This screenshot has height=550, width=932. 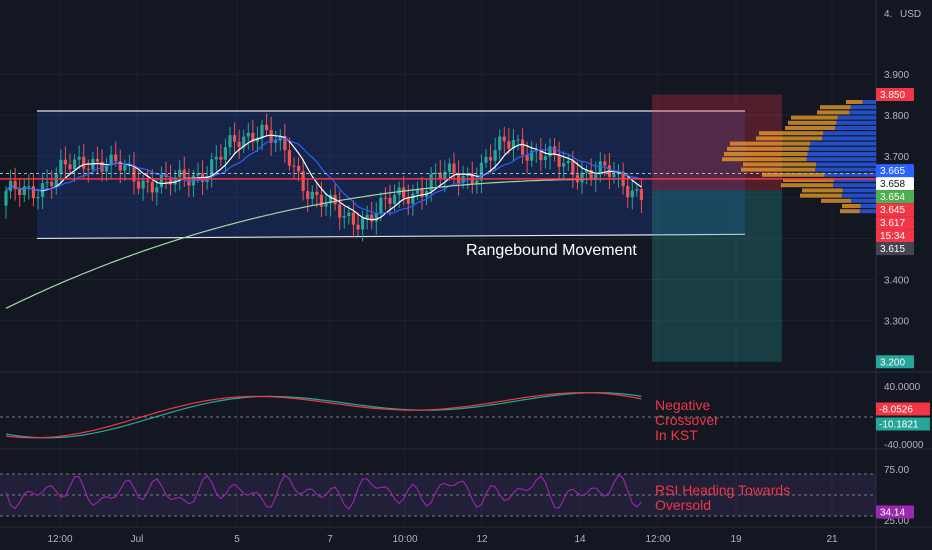 What do you see at coordinates (888, 14) in the screenshot?
I see `price-tick-label: 4.` at bounding box center [888, 14].